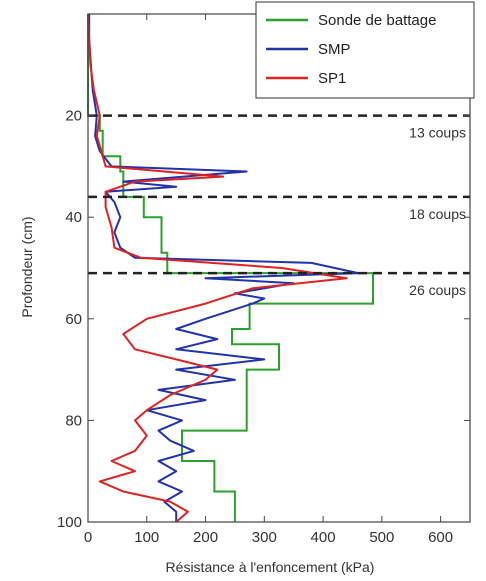  Describe the element at coordinates (377, 20) in the screenshot. I see `legend-label-sonde-de-battage: Sonde de battage` at that location.